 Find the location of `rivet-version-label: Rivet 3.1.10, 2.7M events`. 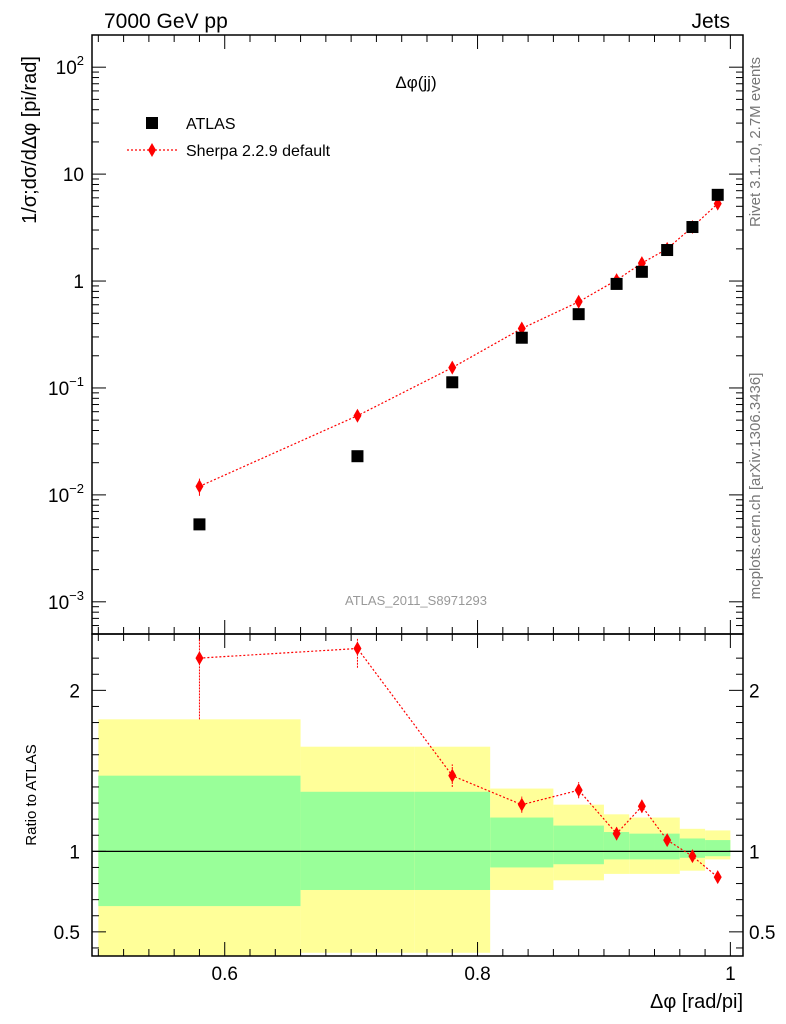

rivet-version-label: Rivet 3.1.10, 2.7M events is located at coordinates (755, 142).